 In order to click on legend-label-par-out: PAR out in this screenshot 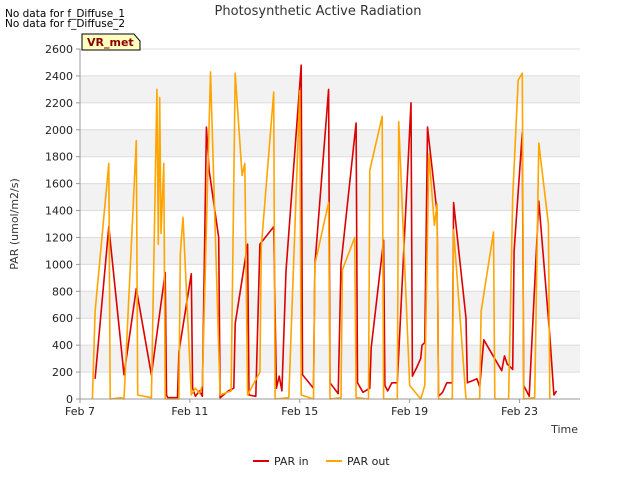, I will do `click(368, 461)`.